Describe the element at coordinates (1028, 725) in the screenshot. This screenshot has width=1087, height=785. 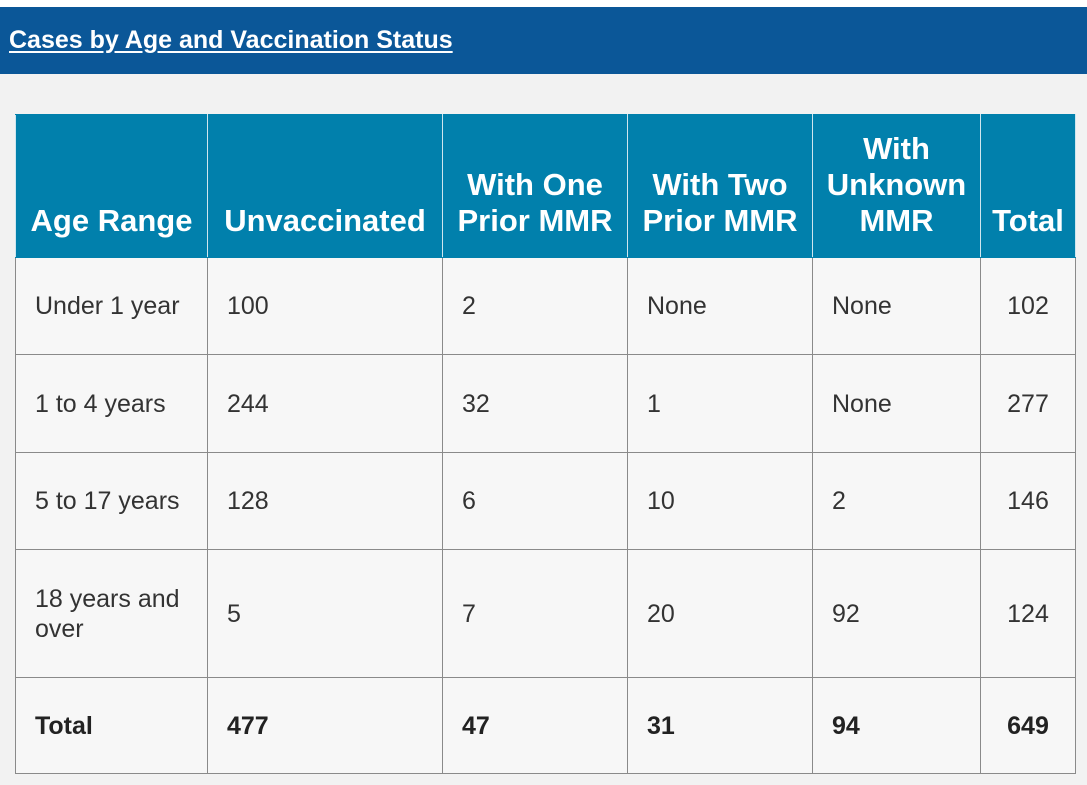
I see `cell-grand-total: 649` at that location.